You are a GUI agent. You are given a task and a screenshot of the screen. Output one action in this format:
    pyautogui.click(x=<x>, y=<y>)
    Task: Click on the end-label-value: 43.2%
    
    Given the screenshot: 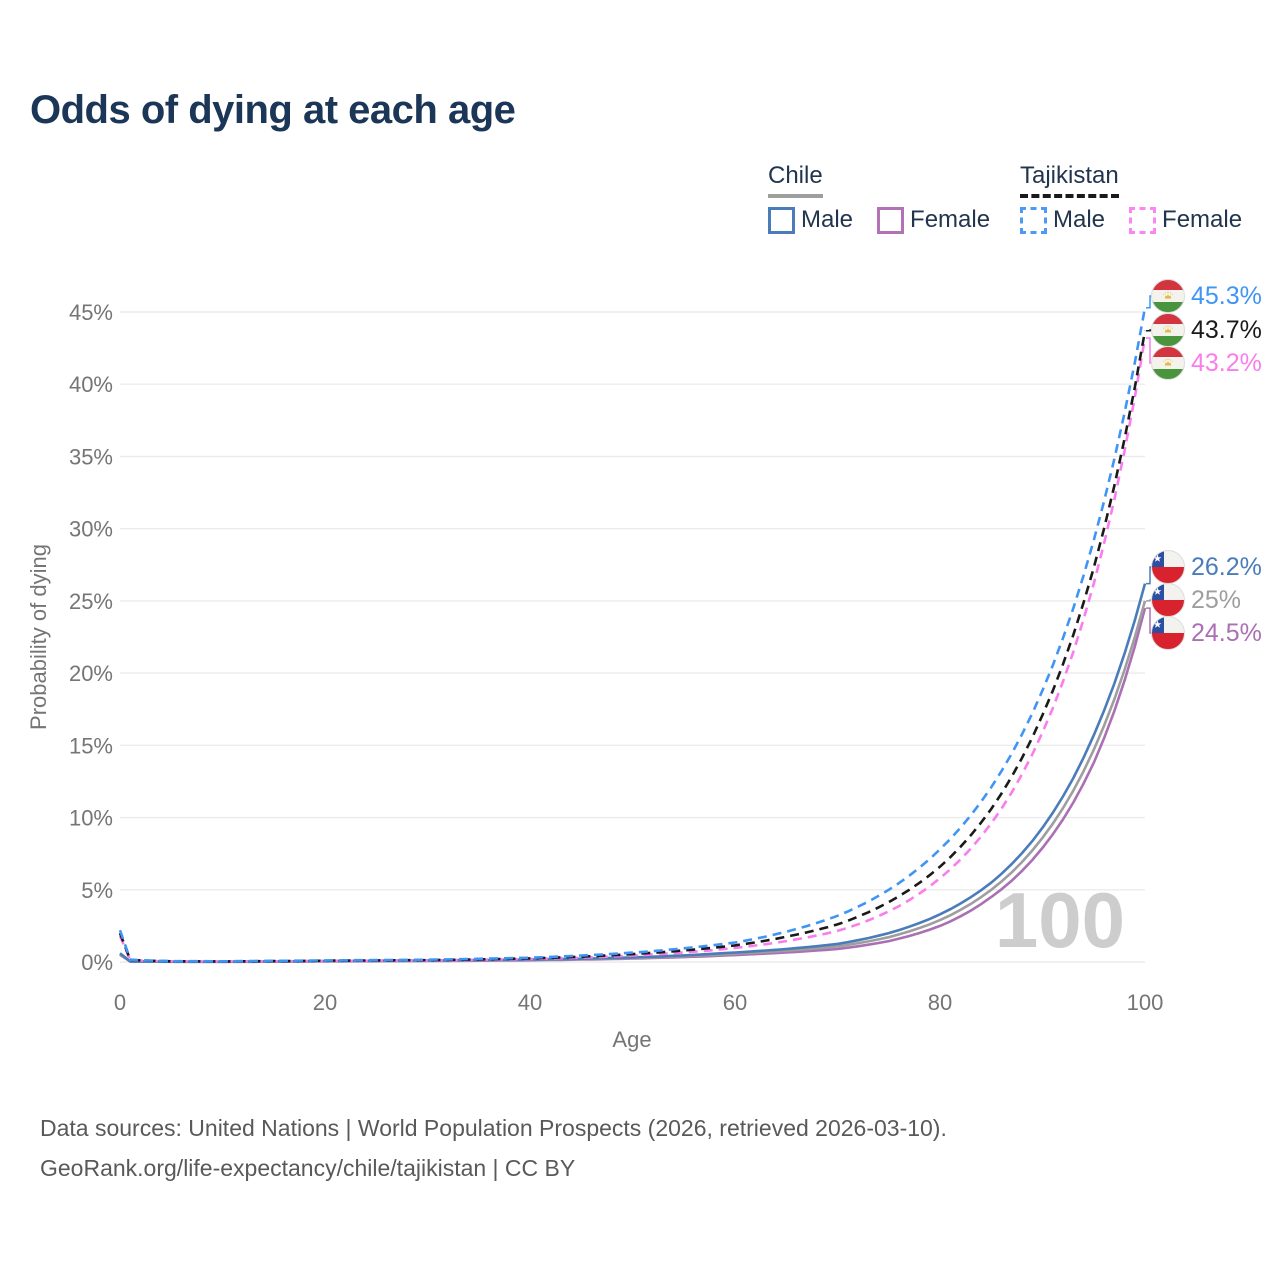 What is the action you would take?
    pyautogui.click(x=1226, y=362)
    